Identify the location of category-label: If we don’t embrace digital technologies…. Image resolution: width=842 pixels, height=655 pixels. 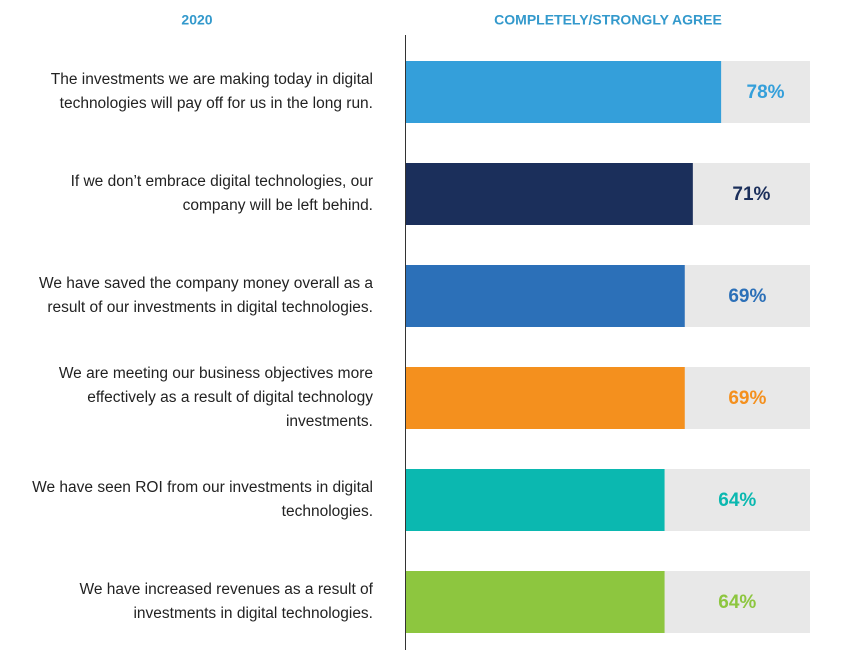
(221, 193).